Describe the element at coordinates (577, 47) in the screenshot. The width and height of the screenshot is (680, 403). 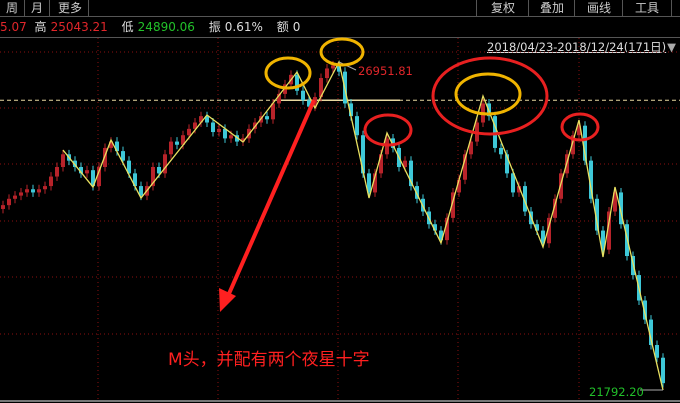
I see `date-range-text: 2018/04/23-2018/12/24(171日)` at that location.